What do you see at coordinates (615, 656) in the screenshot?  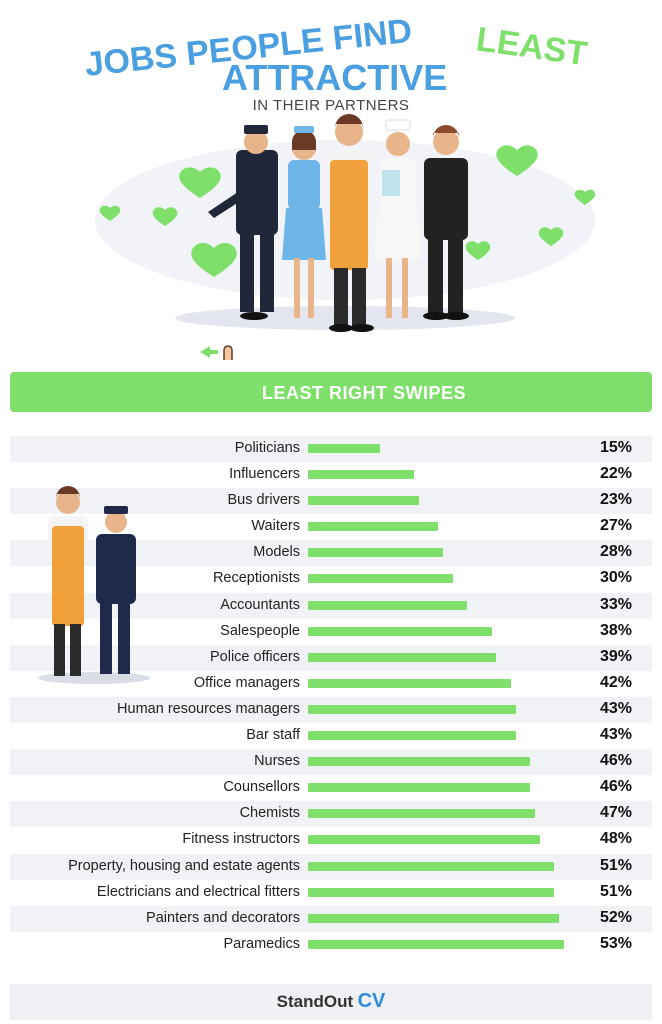 I see `value-label: 39%` at bounding box center [615, 656].